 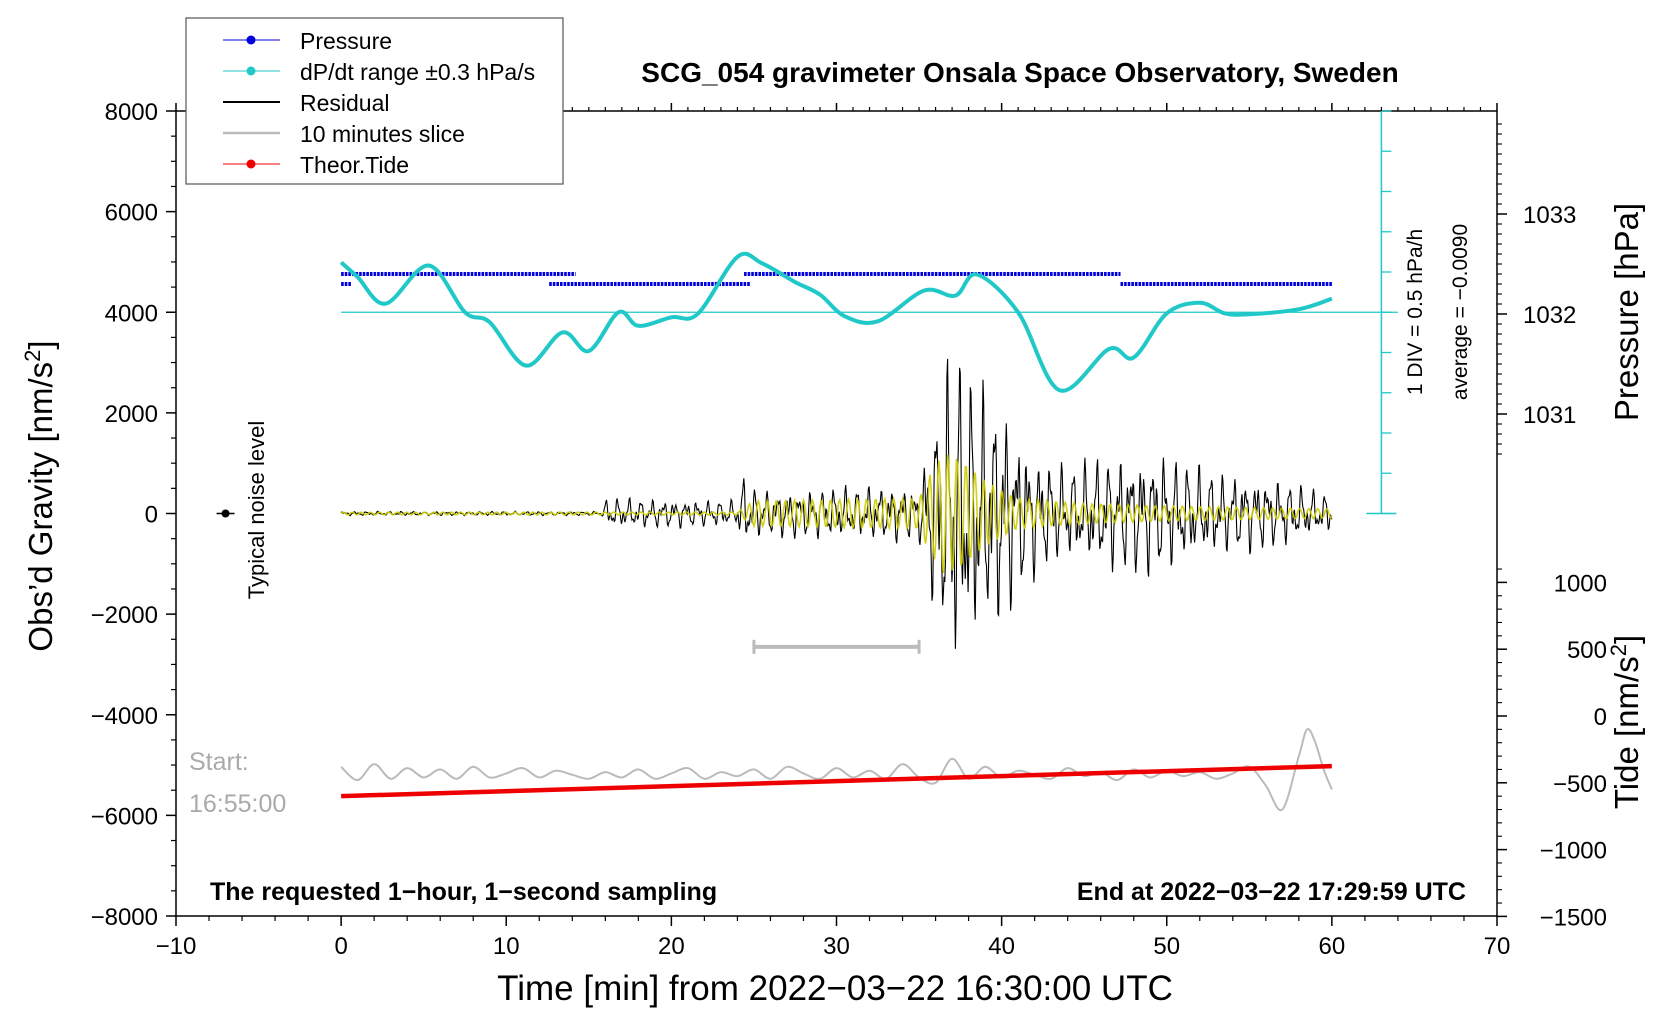 What do you see at coordinates (1573, 917) in the screenshot?
I see `tide-tick-label: −1500` at bounding box center [1573, 917].